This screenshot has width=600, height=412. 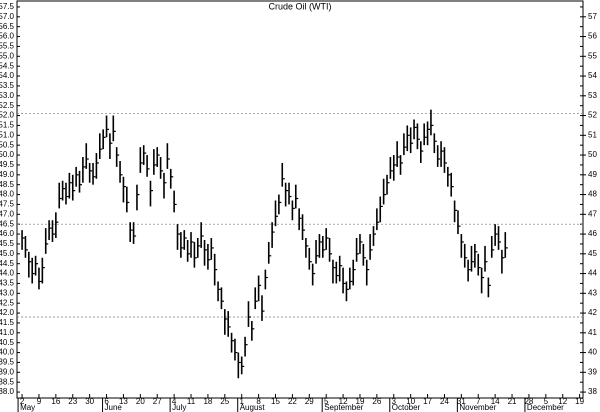 What do you see at coordinates (592, 233) in the screenshot?
I see `y2-tick-label: 46` at bounding box center [592, 233].